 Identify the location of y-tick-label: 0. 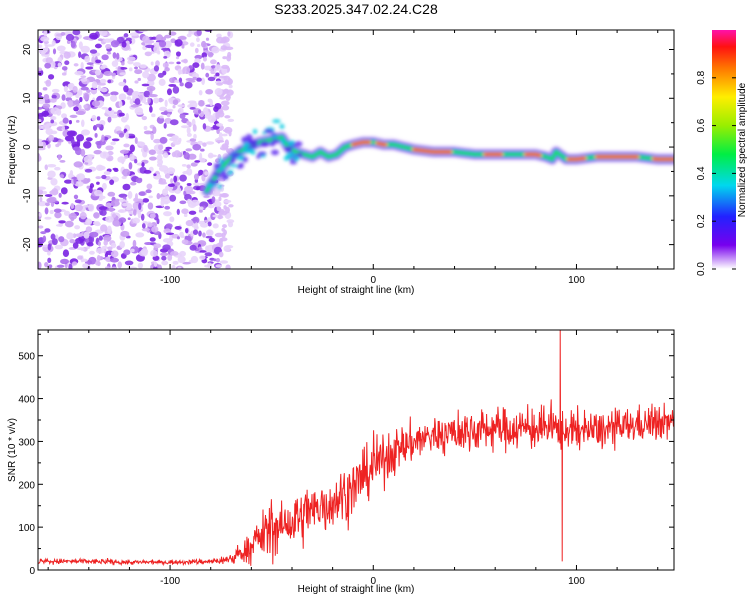
(32, 571).